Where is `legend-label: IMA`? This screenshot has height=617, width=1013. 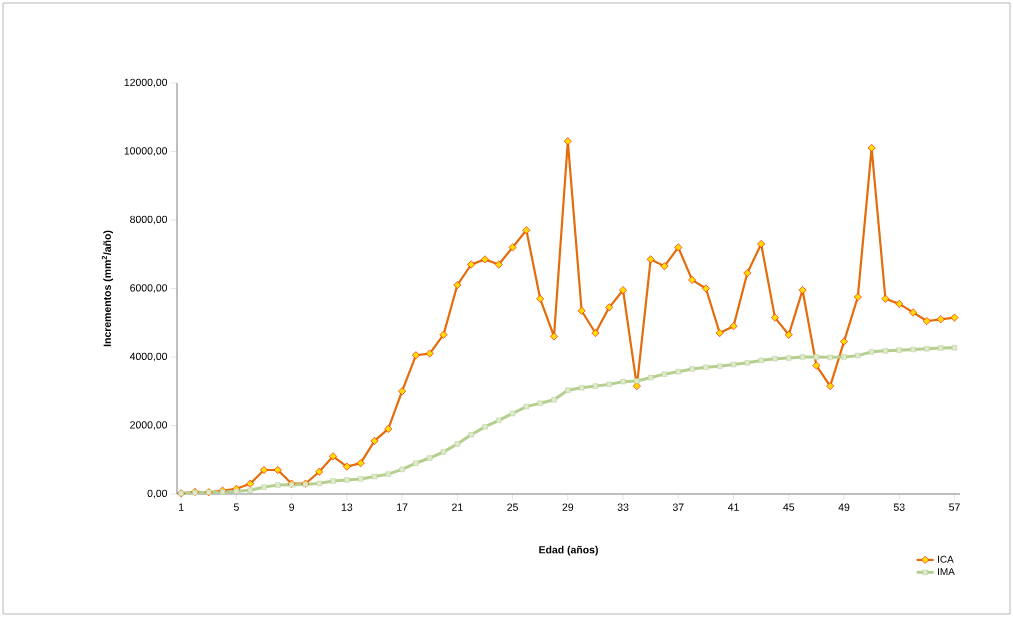 legend-label: IMA is located at coordinates (946, 571).